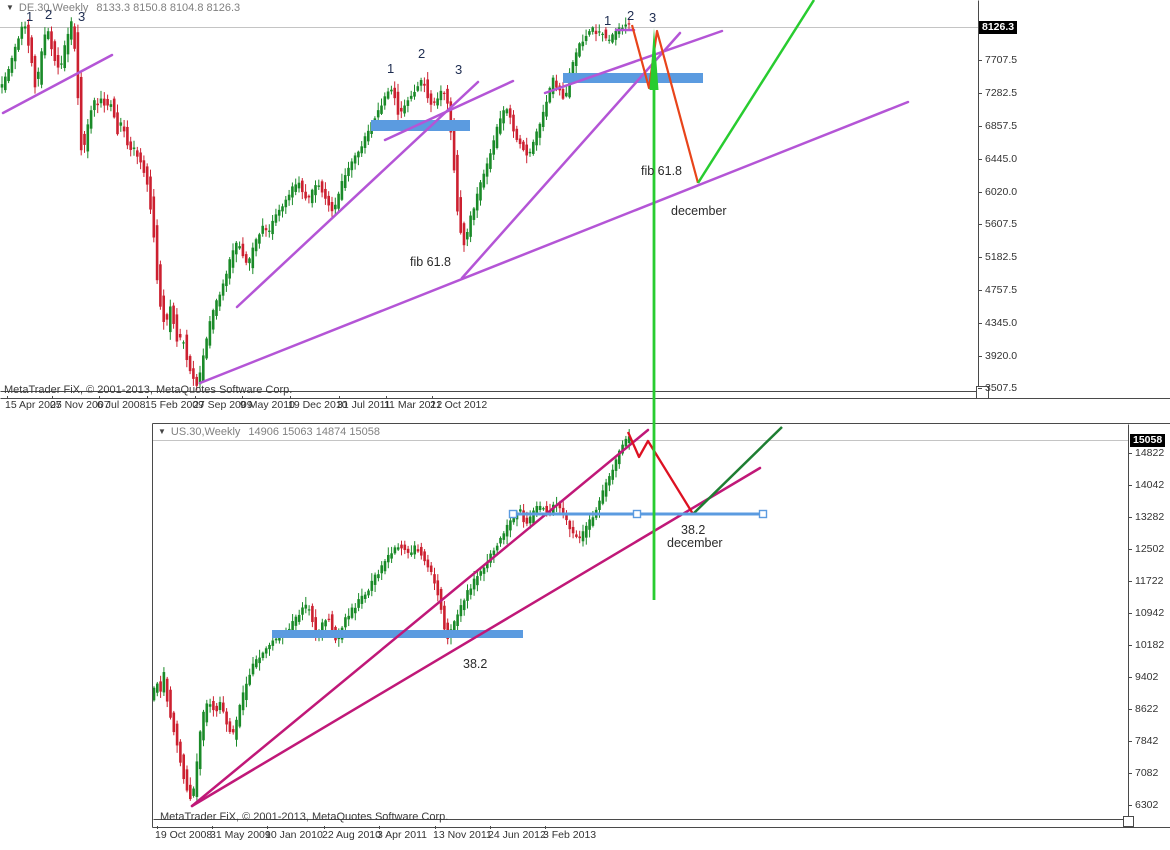 This screenshot has width=1170, height=850. Describe the element at coordinates (1150, 549) in the screenshot. I see `price-scale-label: 12502` at that location.